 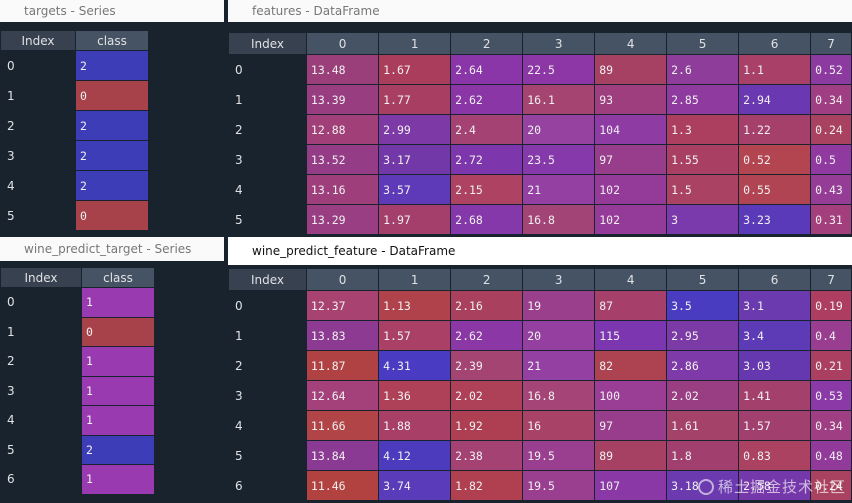 What do you see at coordinates (487, 189) in the screenshot?
I see `data-cell: 2.15` at bounding box center [487, 189].